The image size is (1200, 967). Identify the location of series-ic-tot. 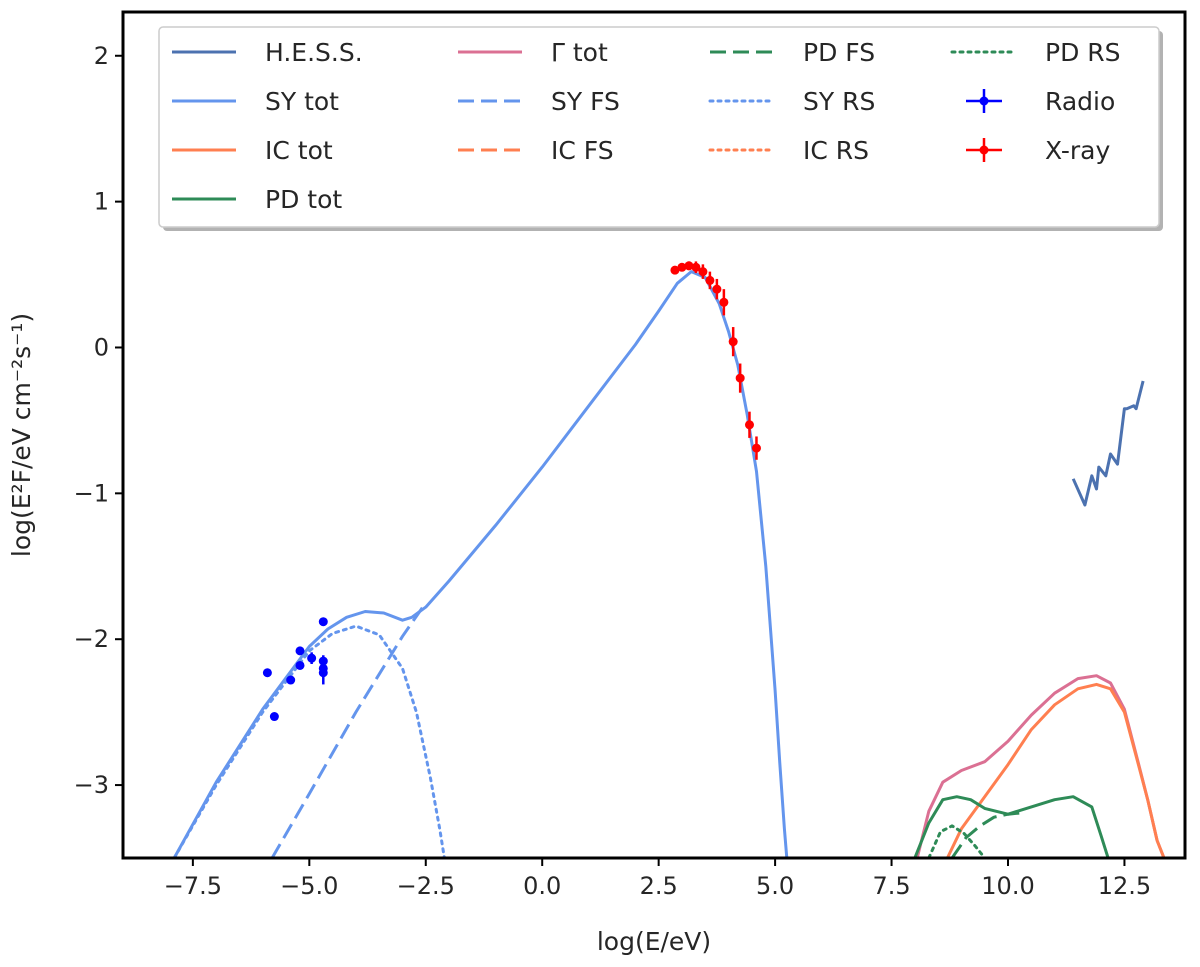
(1056, 770).